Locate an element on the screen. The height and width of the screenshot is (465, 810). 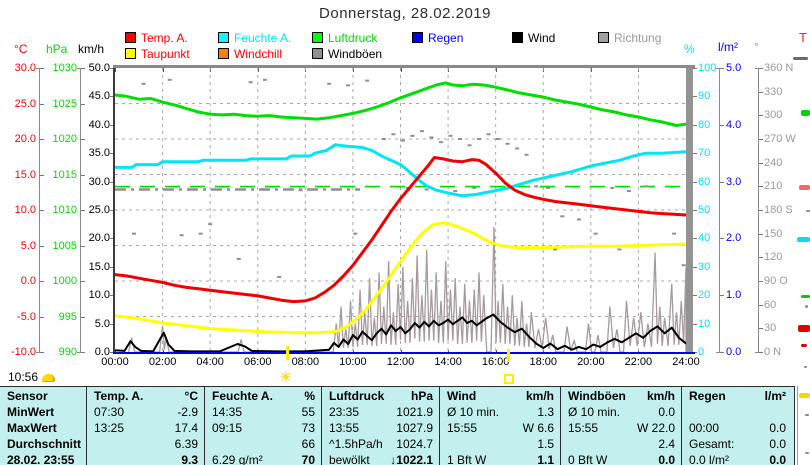
axis-head-celsius: °C is located at coordinates (21, 49).